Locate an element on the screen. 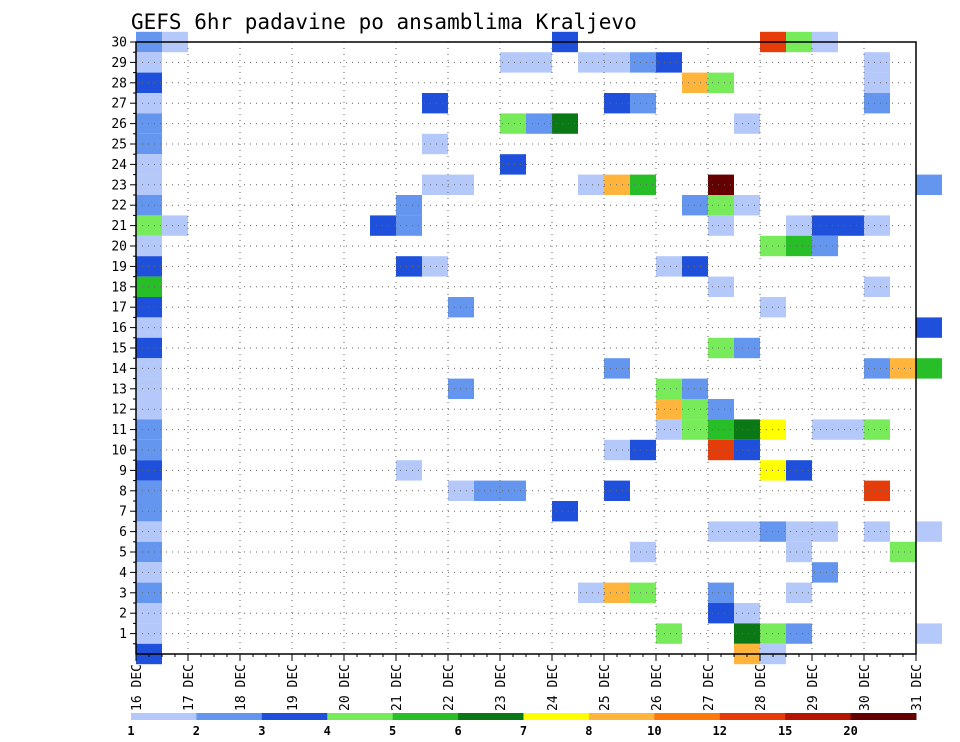  y-tick-label: 28 is located at coordinates (119, 83).